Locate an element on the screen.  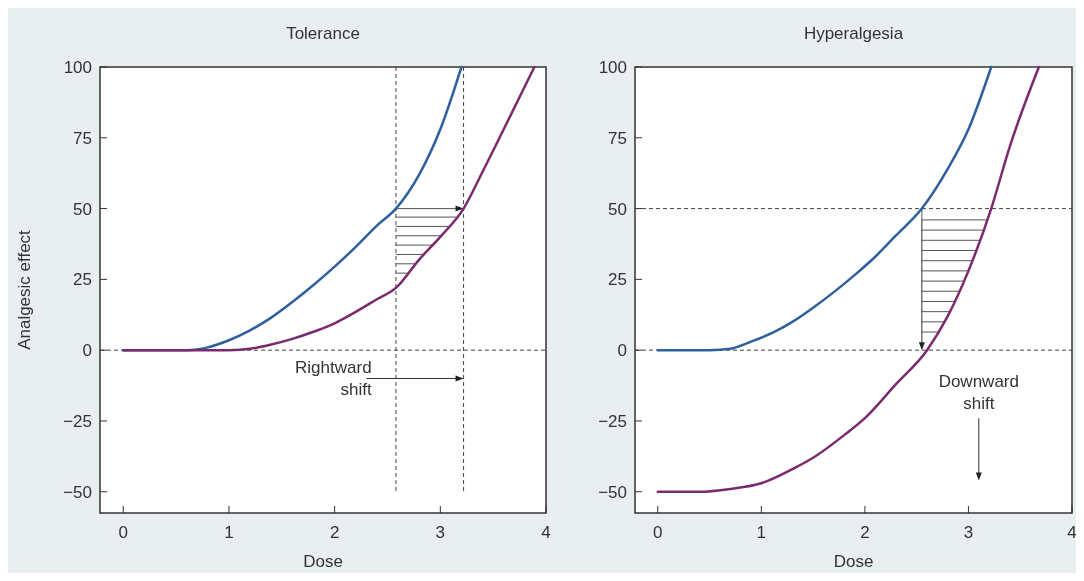
y-axis-title: Analgesic effect is located at coordinates (24, 289).